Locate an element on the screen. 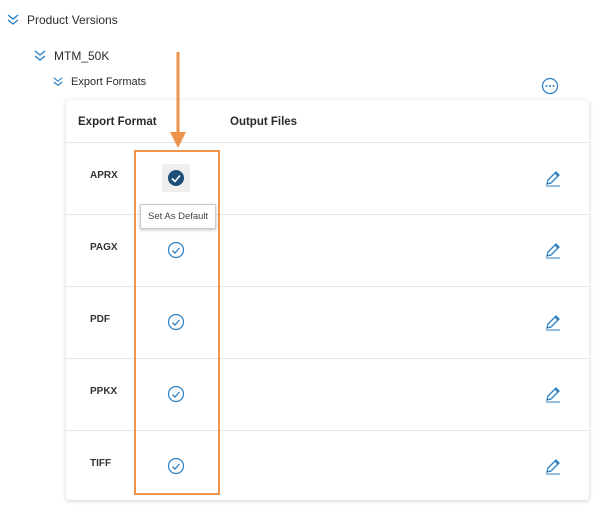 This screenshot has width=600, height=513. tooltip: Set As Default is located at coordinates (178, 216).